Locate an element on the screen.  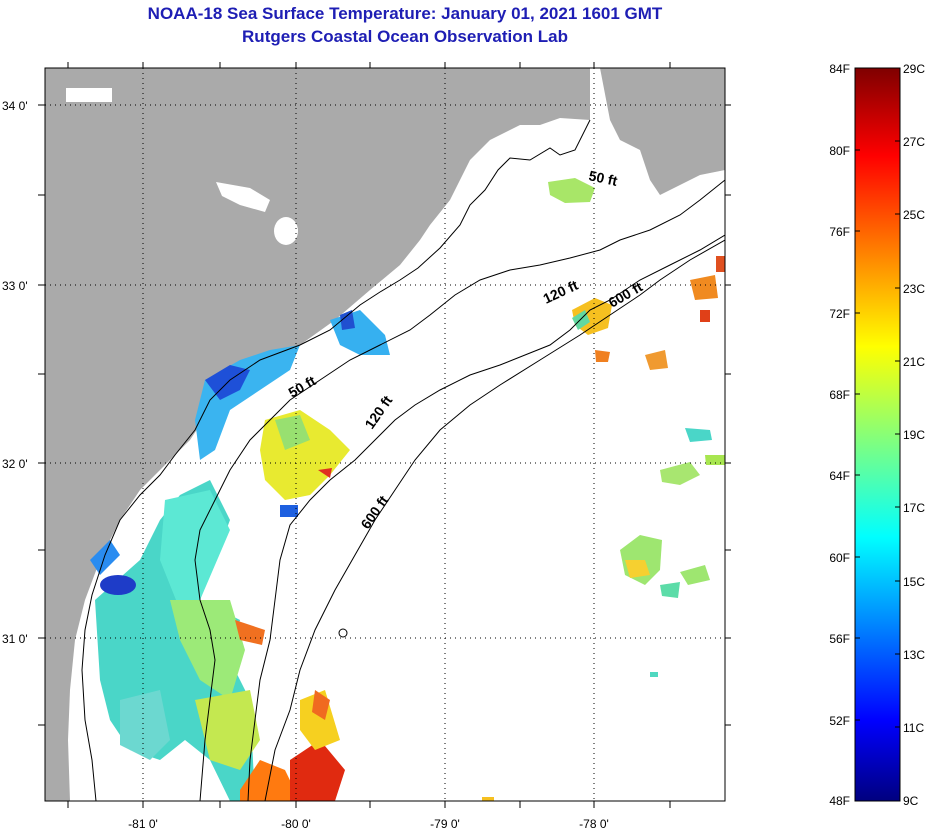
colorbar-f-labels: 84F 80F 76F 72F 68F 64F 60F 56F 52F 48F is located at coordinates (839, 435).